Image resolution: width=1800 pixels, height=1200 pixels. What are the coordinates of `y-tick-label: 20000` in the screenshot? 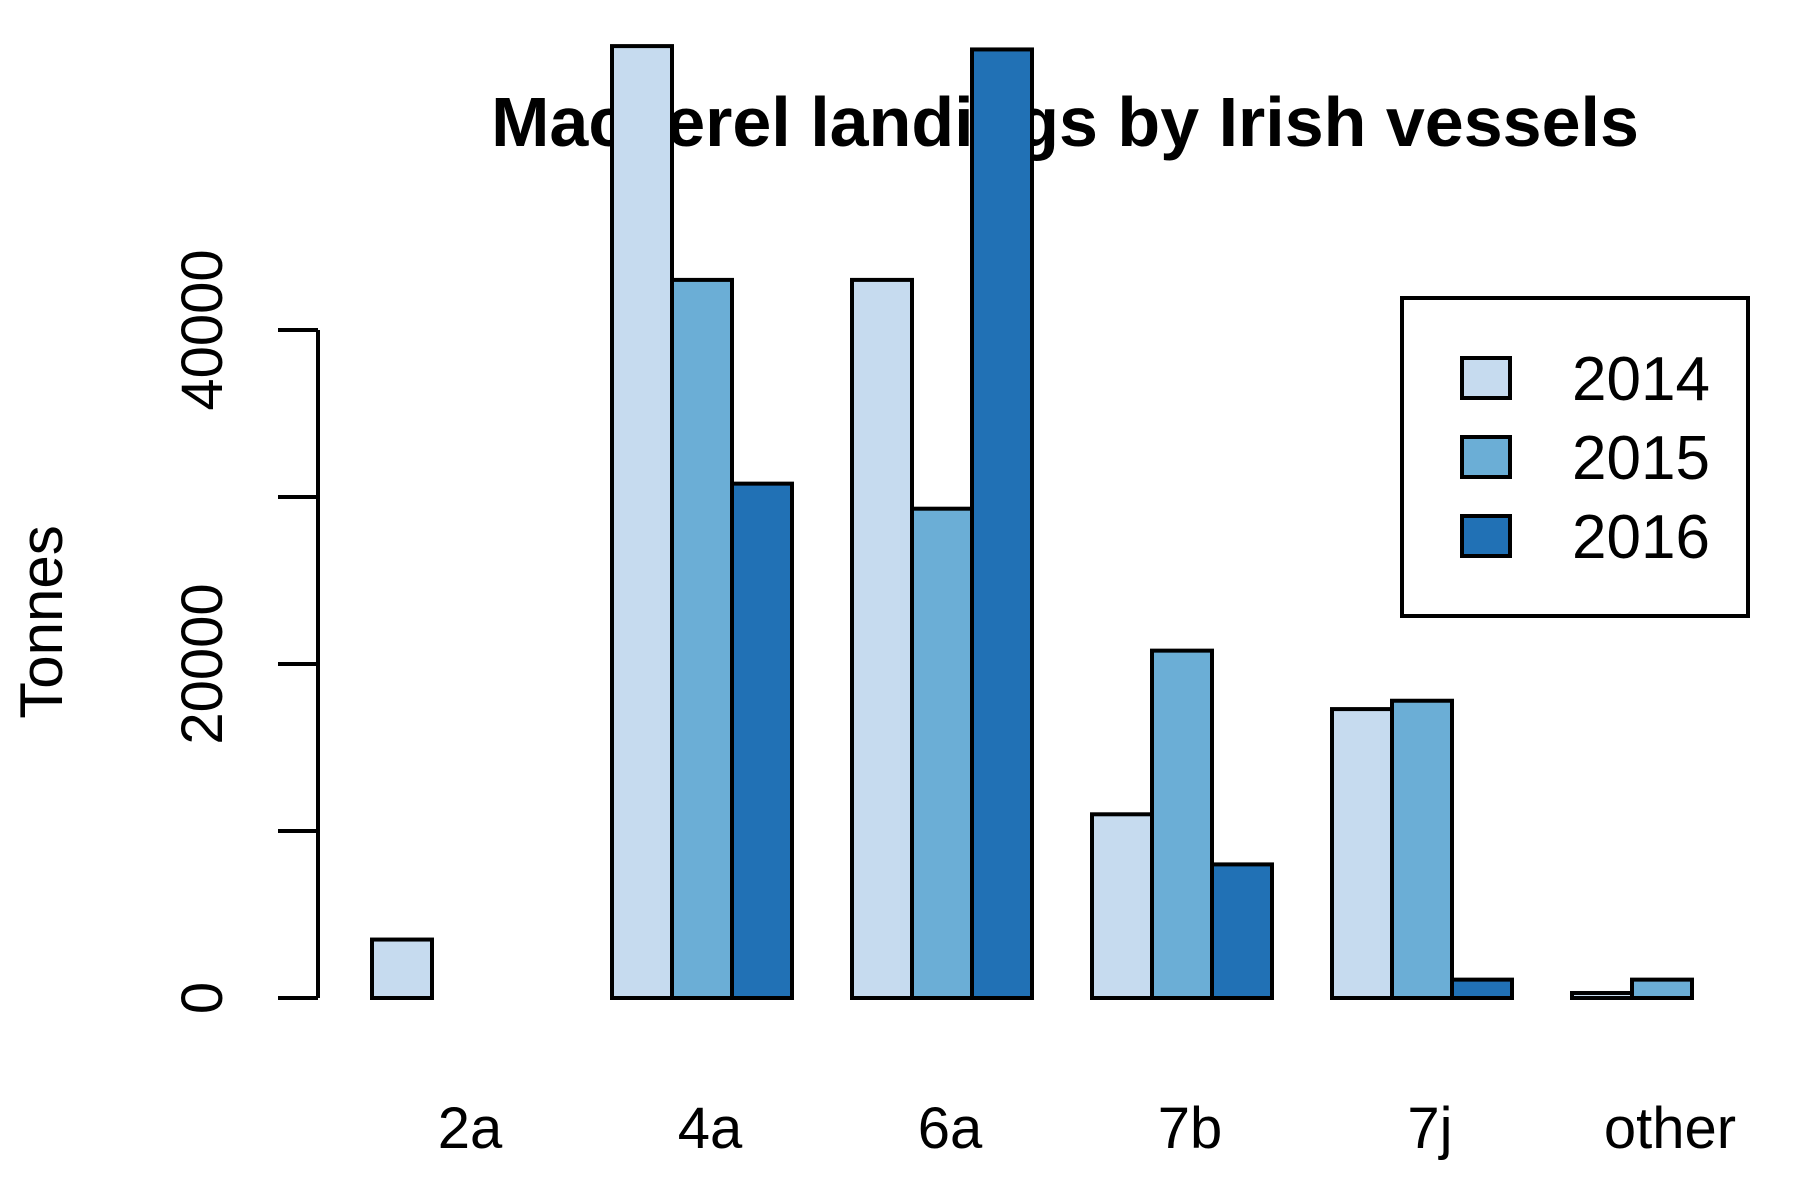 It's located at (202, 663).